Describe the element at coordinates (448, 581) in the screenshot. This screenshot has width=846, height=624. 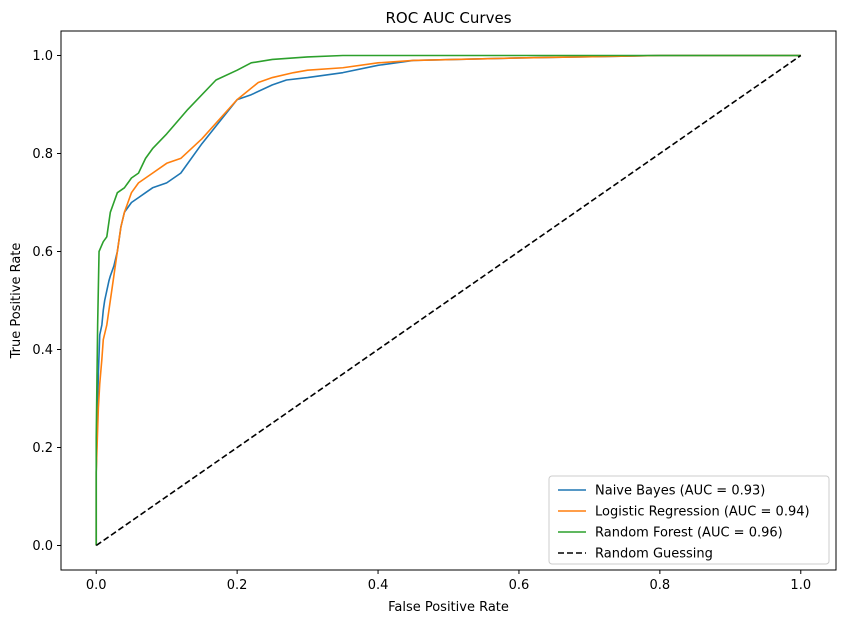
I see `x-axis-ticks: 0.0 0.2 0.4 0.6 0.8 1.0` at that location.